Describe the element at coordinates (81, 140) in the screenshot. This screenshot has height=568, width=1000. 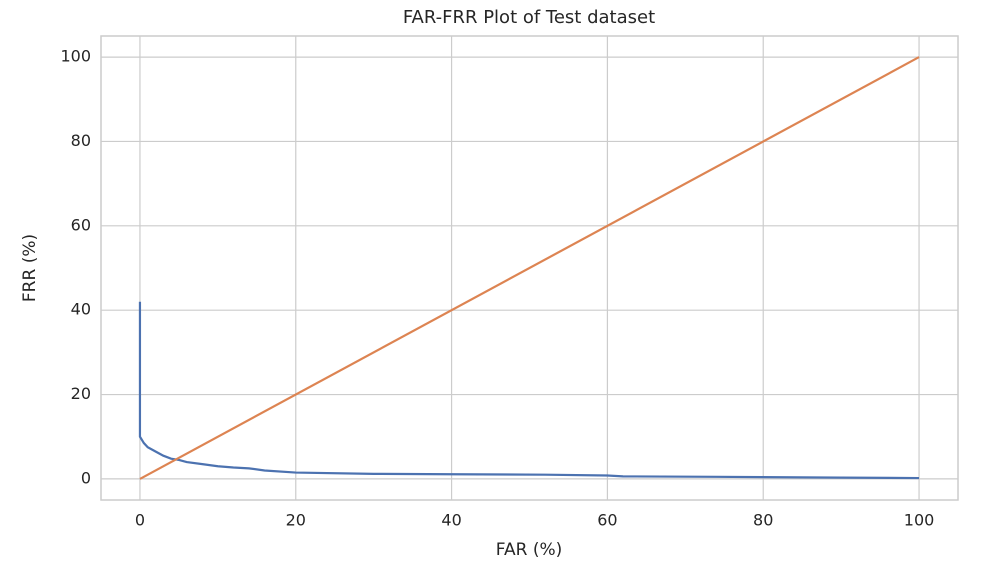
I see `y-tick-label: 80` at that location.